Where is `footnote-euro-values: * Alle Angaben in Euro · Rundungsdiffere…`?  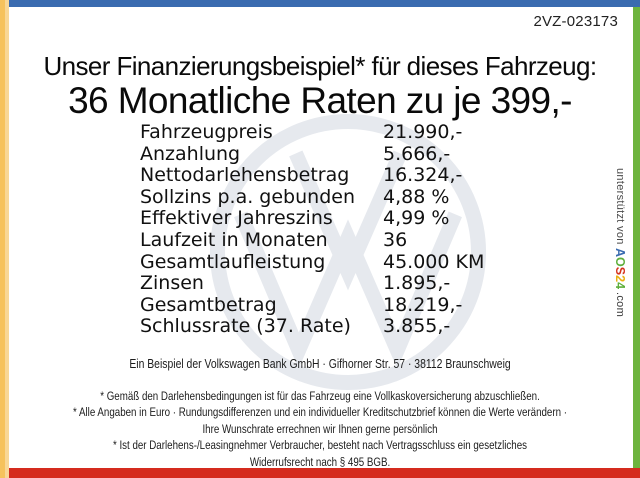
footnote-euro-values: * Alle Angaben in Euro · Rundungsdiffere… is located at coordinates (320, 420).